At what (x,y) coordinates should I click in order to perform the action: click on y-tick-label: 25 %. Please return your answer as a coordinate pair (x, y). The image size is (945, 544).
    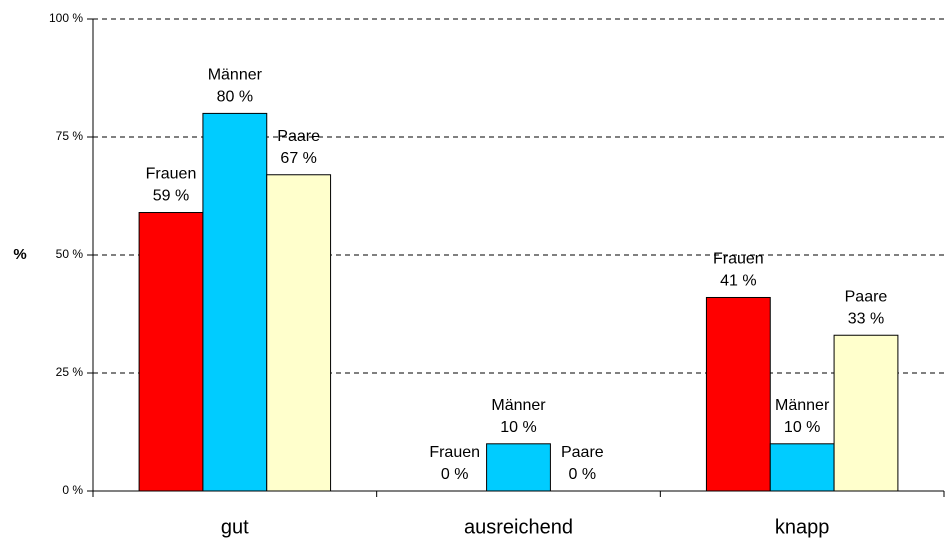
    Looking at the image, I should click on (70, 372).